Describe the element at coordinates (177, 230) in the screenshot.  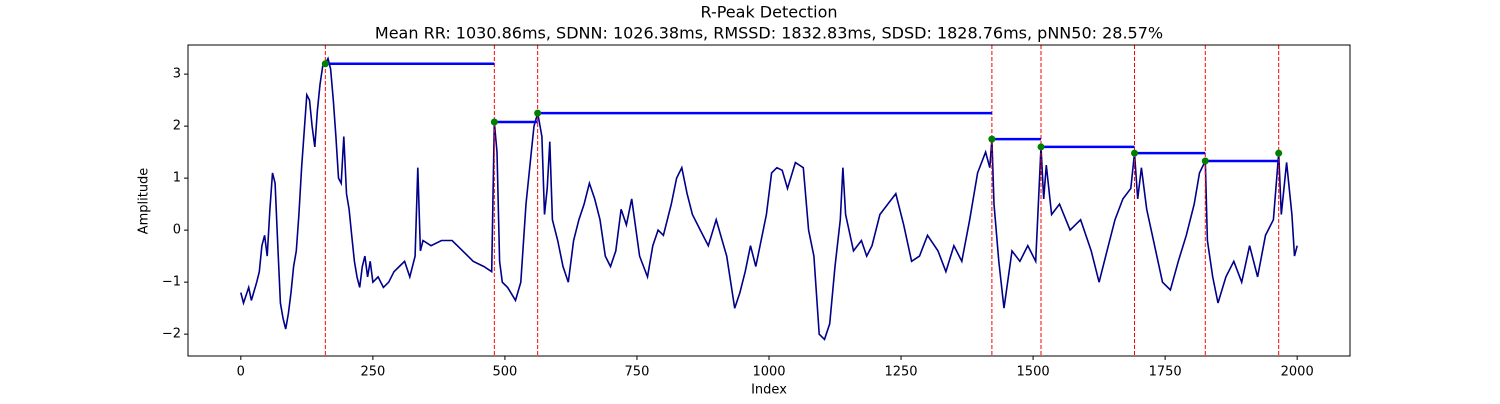
I see `y-tick-label: 0` at that location.